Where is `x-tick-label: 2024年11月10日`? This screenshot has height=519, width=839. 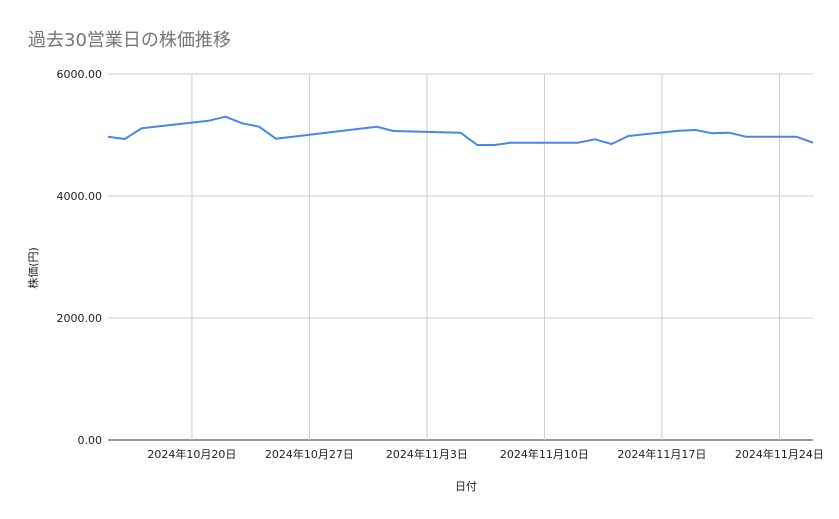 x-tick-label: 2024年11月10日 is located at coordinates (544, 454).